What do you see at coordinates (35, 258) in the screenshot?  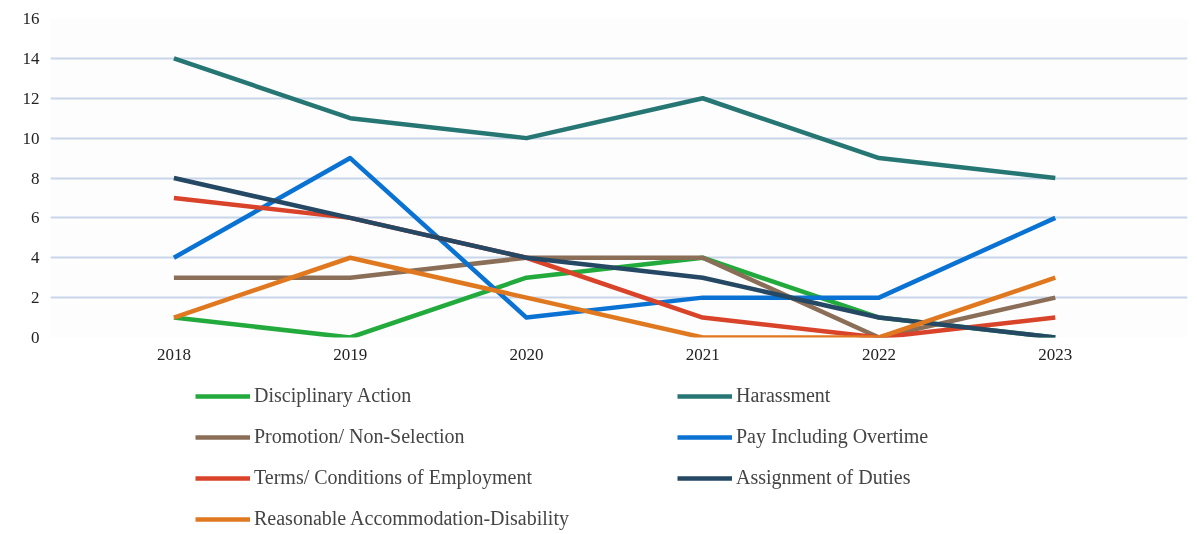 I see `y-tick-label: 4` at bounding box center [35, 258].